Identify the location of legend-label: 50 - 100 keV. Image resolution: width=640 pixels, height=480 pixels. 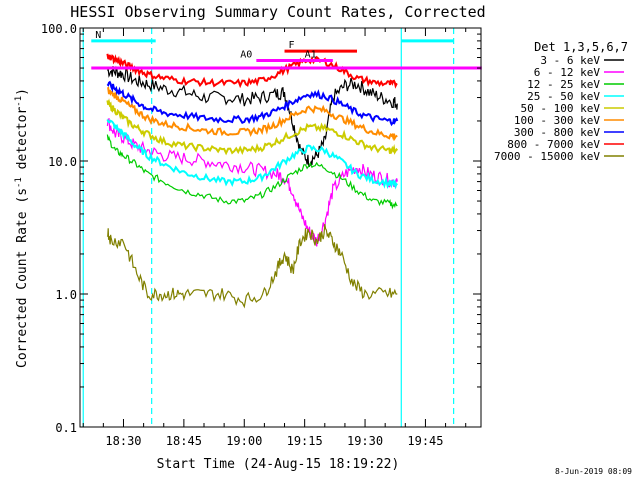
(561, 108).